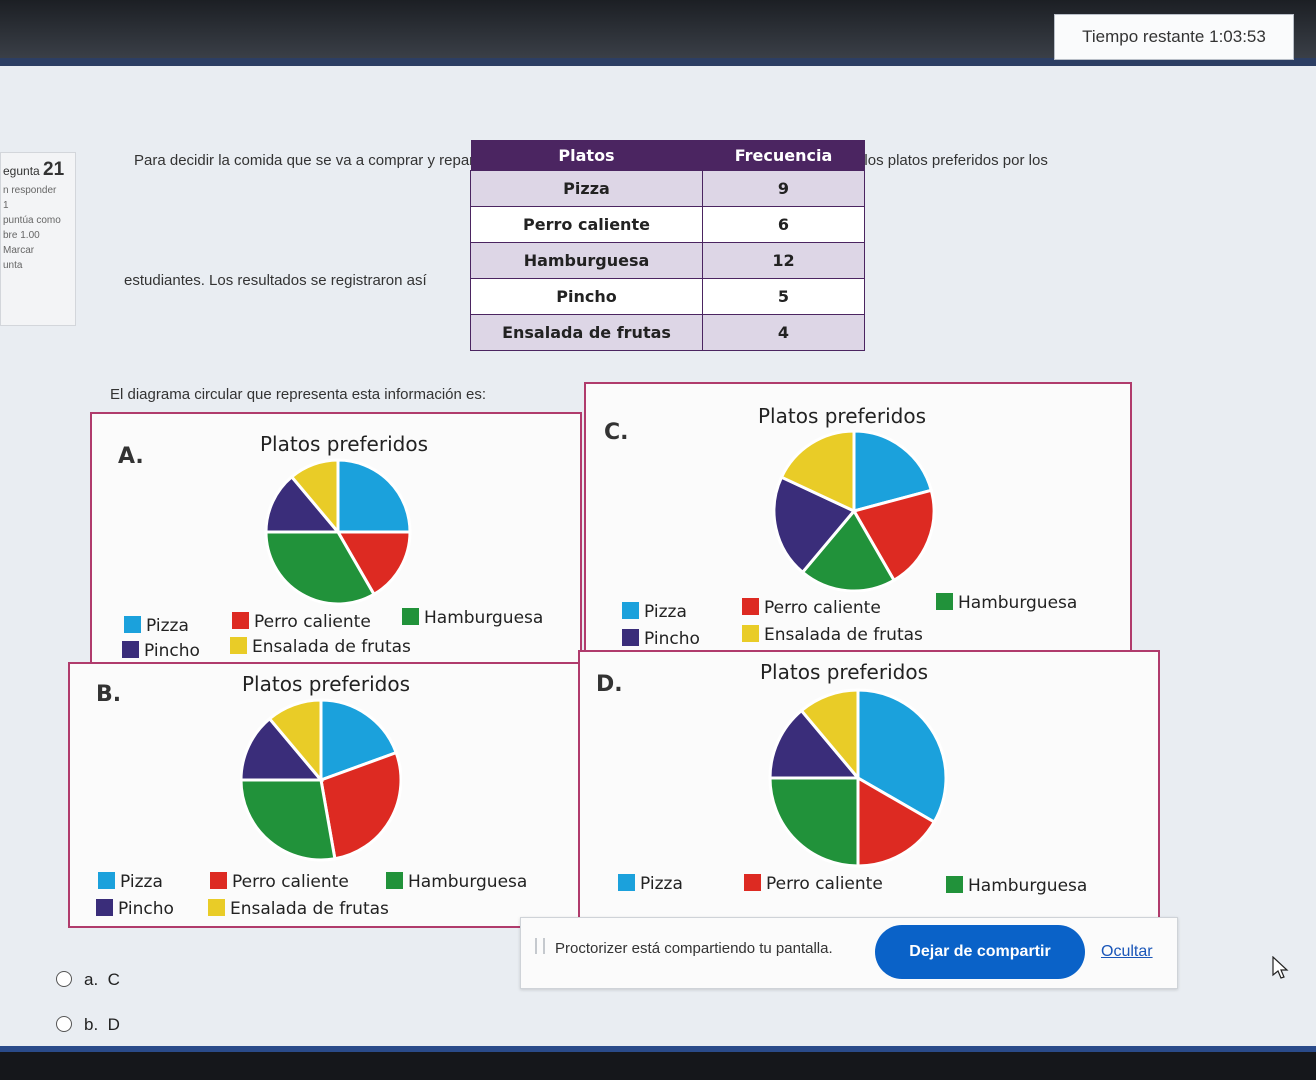  Describe the element at coordinates (586, 332) in the screenshot. I see `table-cell-plato: Ensalada de frutas` at that location.